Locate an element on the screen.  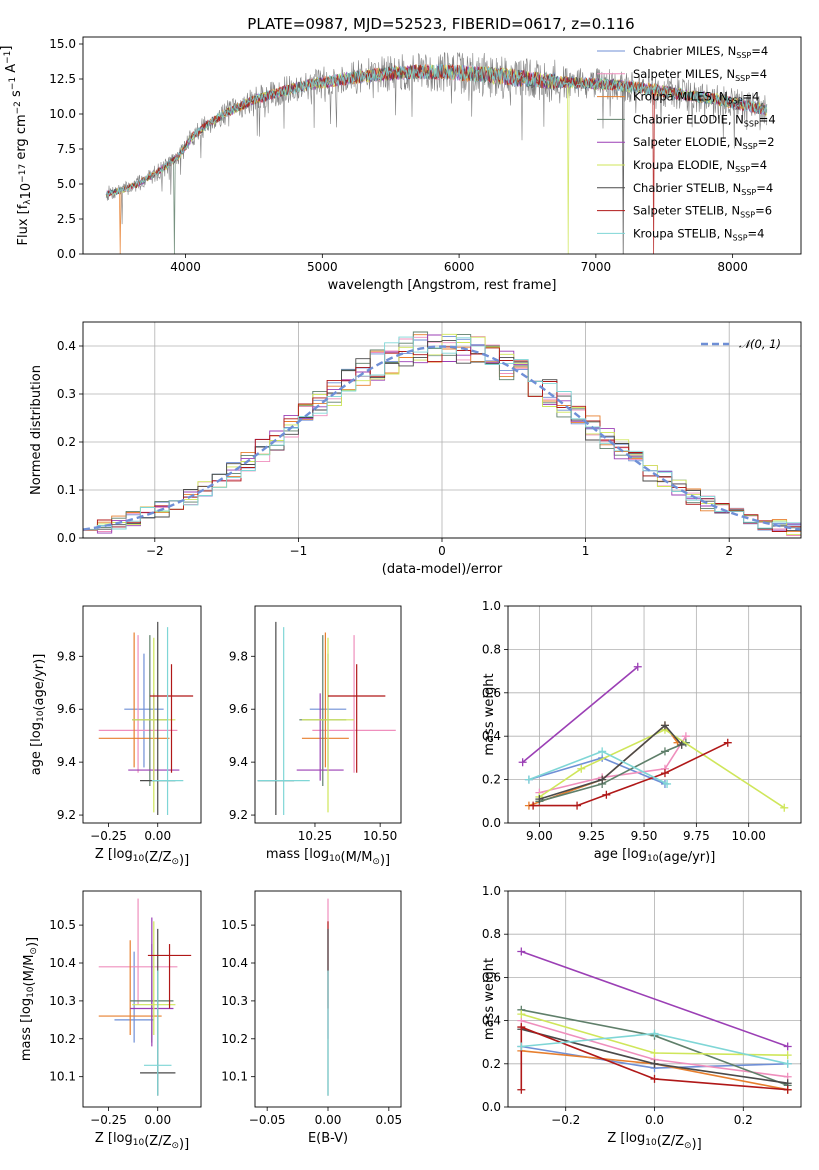
x-axis-label: (data-model)/error is located at coordinates (442, 569).